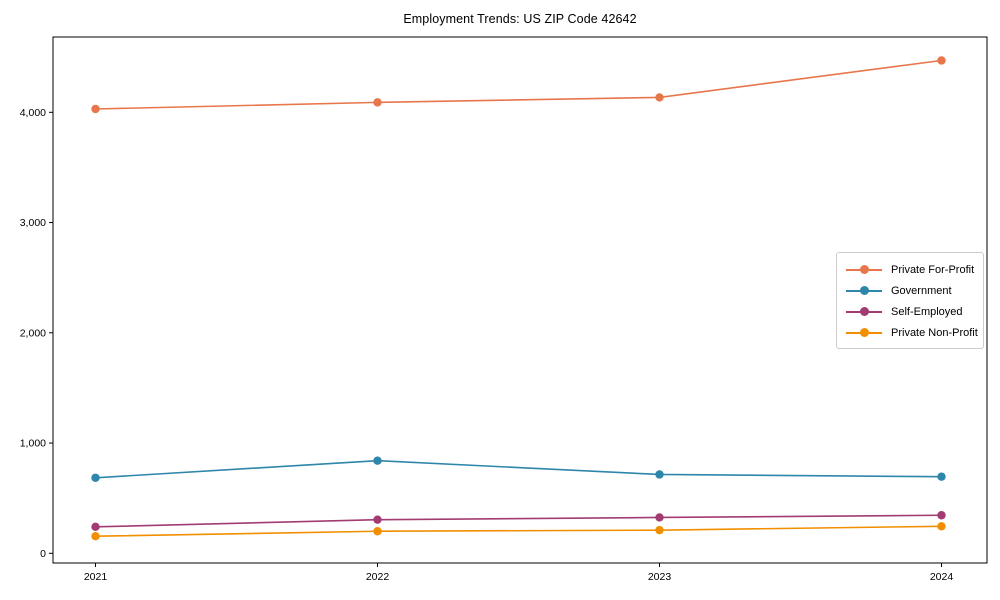 This screenshot has width=1000, height=600. I want to click on data-point-private-non-profit-2024, so click(941, 526).